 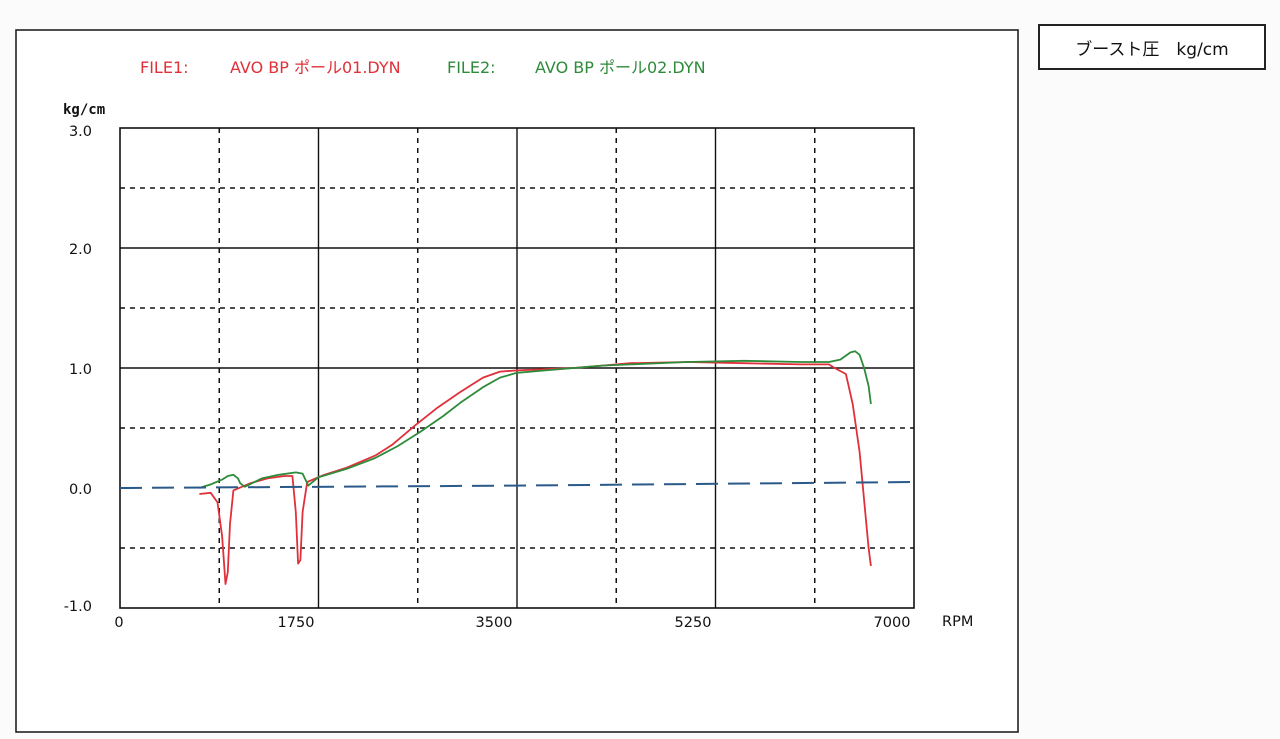 I want to click on y-tick-label: 0.0, so click(x=80, y=490).